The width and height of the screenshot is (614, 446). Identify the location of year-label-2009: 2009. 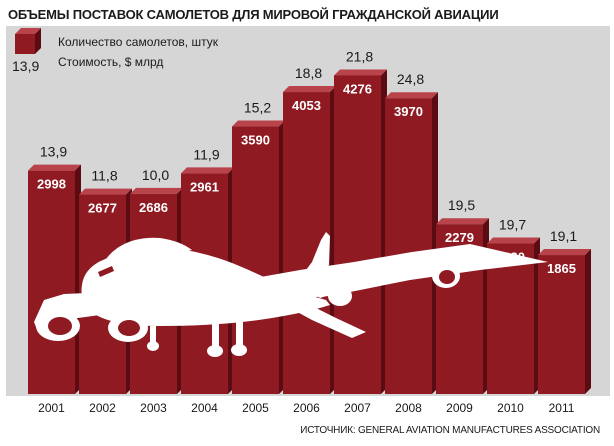
(459, 408).